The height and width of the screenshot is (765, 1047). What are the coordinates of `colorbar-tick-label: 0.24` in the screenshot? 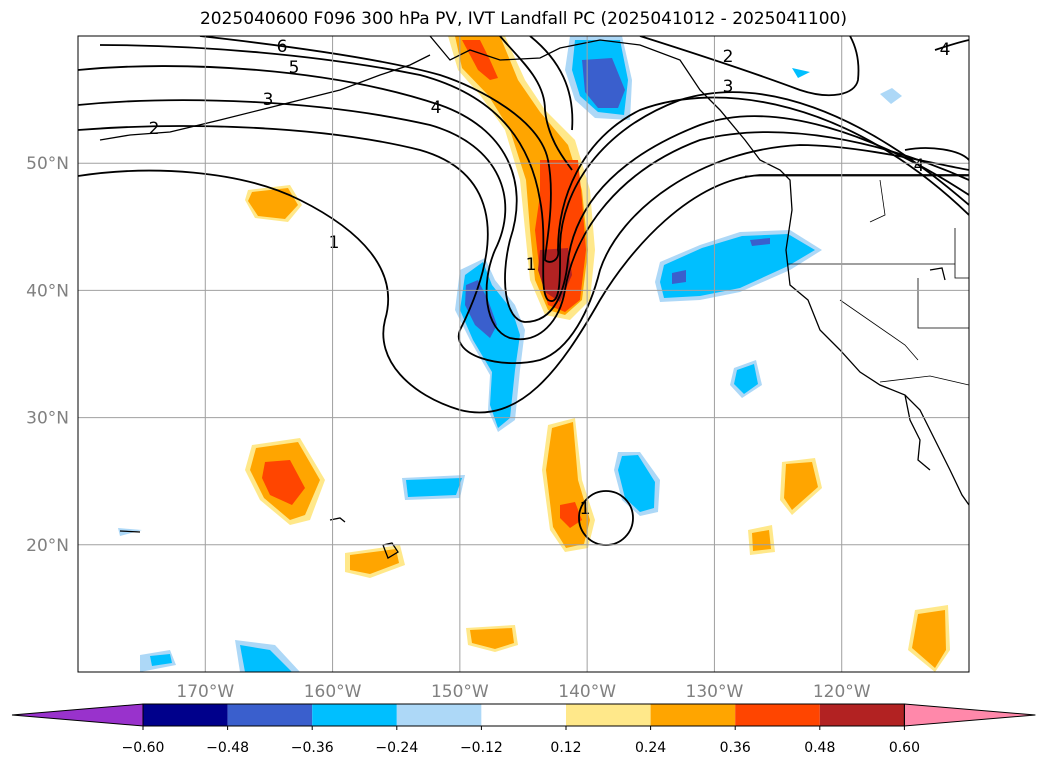 It's located at (650, 748).